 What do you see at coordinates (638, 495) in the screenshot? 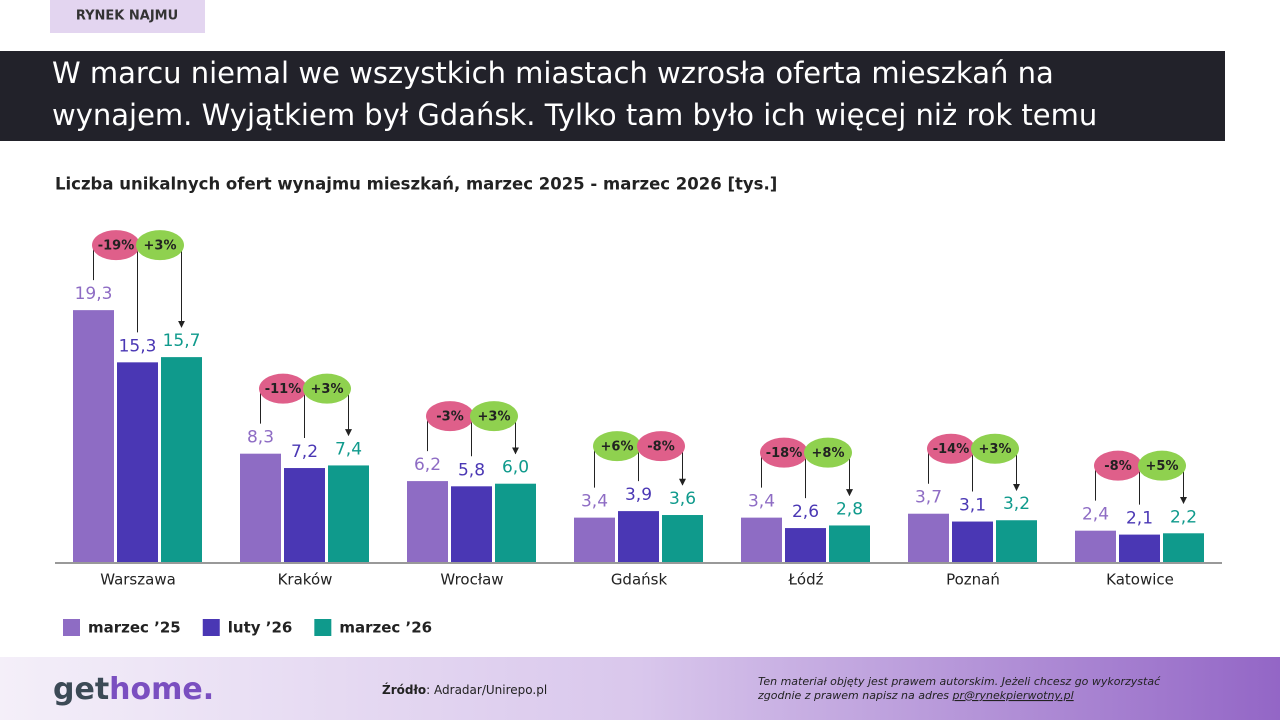
I see `value-label: 3,9` at bounding box center [638, 495].